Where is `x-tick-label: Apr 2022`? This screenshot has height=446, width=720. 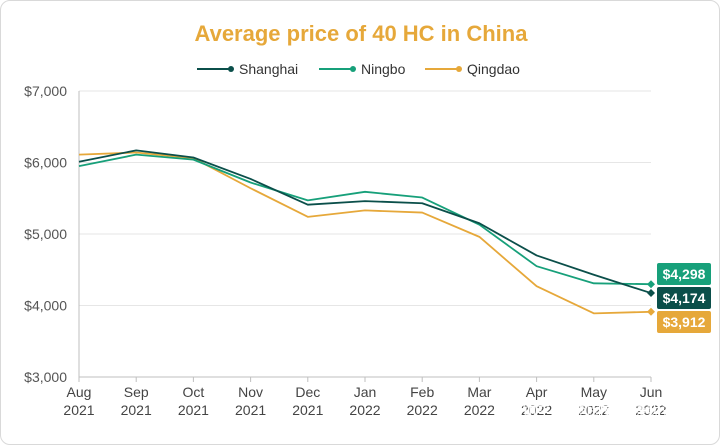 x-tick-label: Apr 2022 is located at coordinates (536, 401).